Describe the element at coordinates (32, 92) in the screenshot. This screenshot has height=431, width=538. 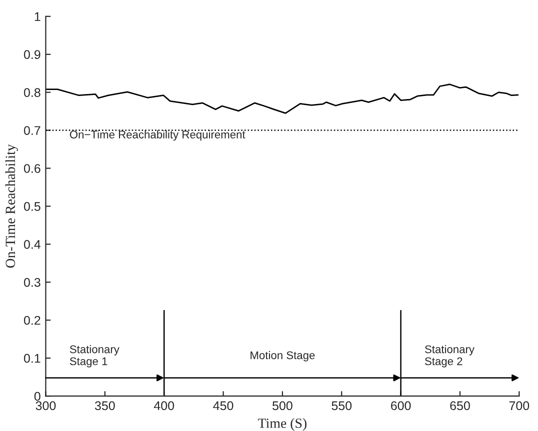
I see `y-tick-label: 0.8` at that location.